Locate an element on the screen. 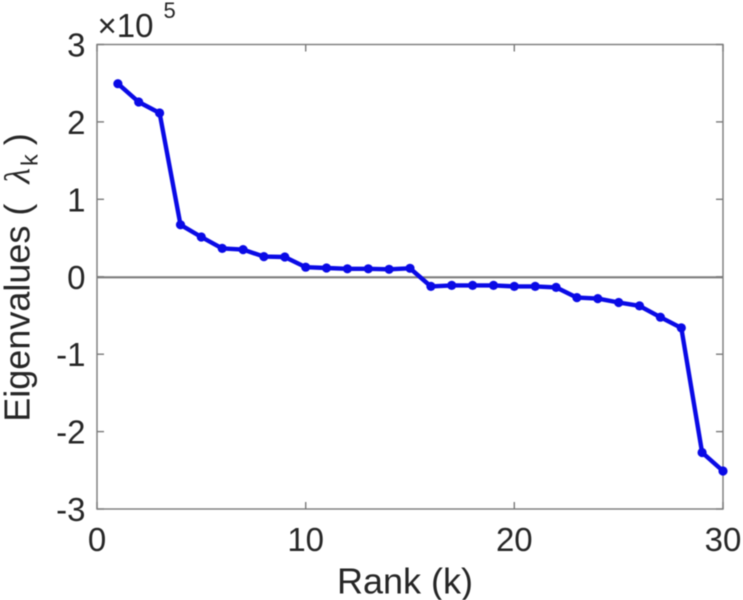 This screenshot has height=600, width=743. svg-text: 1 is located at coordinates (76, 199).